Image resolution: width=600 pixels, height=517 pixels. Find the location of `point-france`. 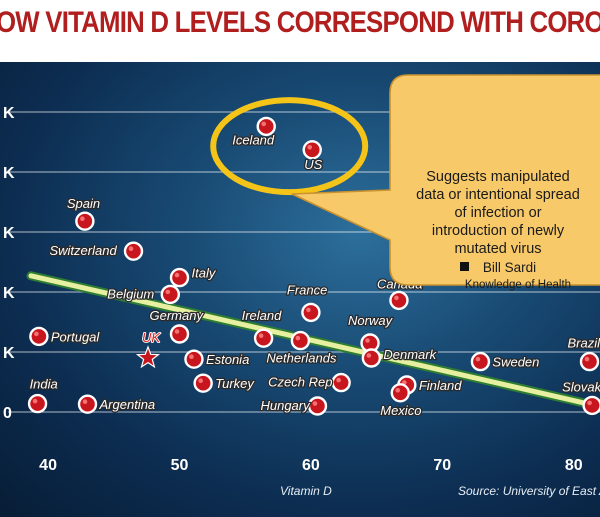

point-france is located at coordinates (311, 312).